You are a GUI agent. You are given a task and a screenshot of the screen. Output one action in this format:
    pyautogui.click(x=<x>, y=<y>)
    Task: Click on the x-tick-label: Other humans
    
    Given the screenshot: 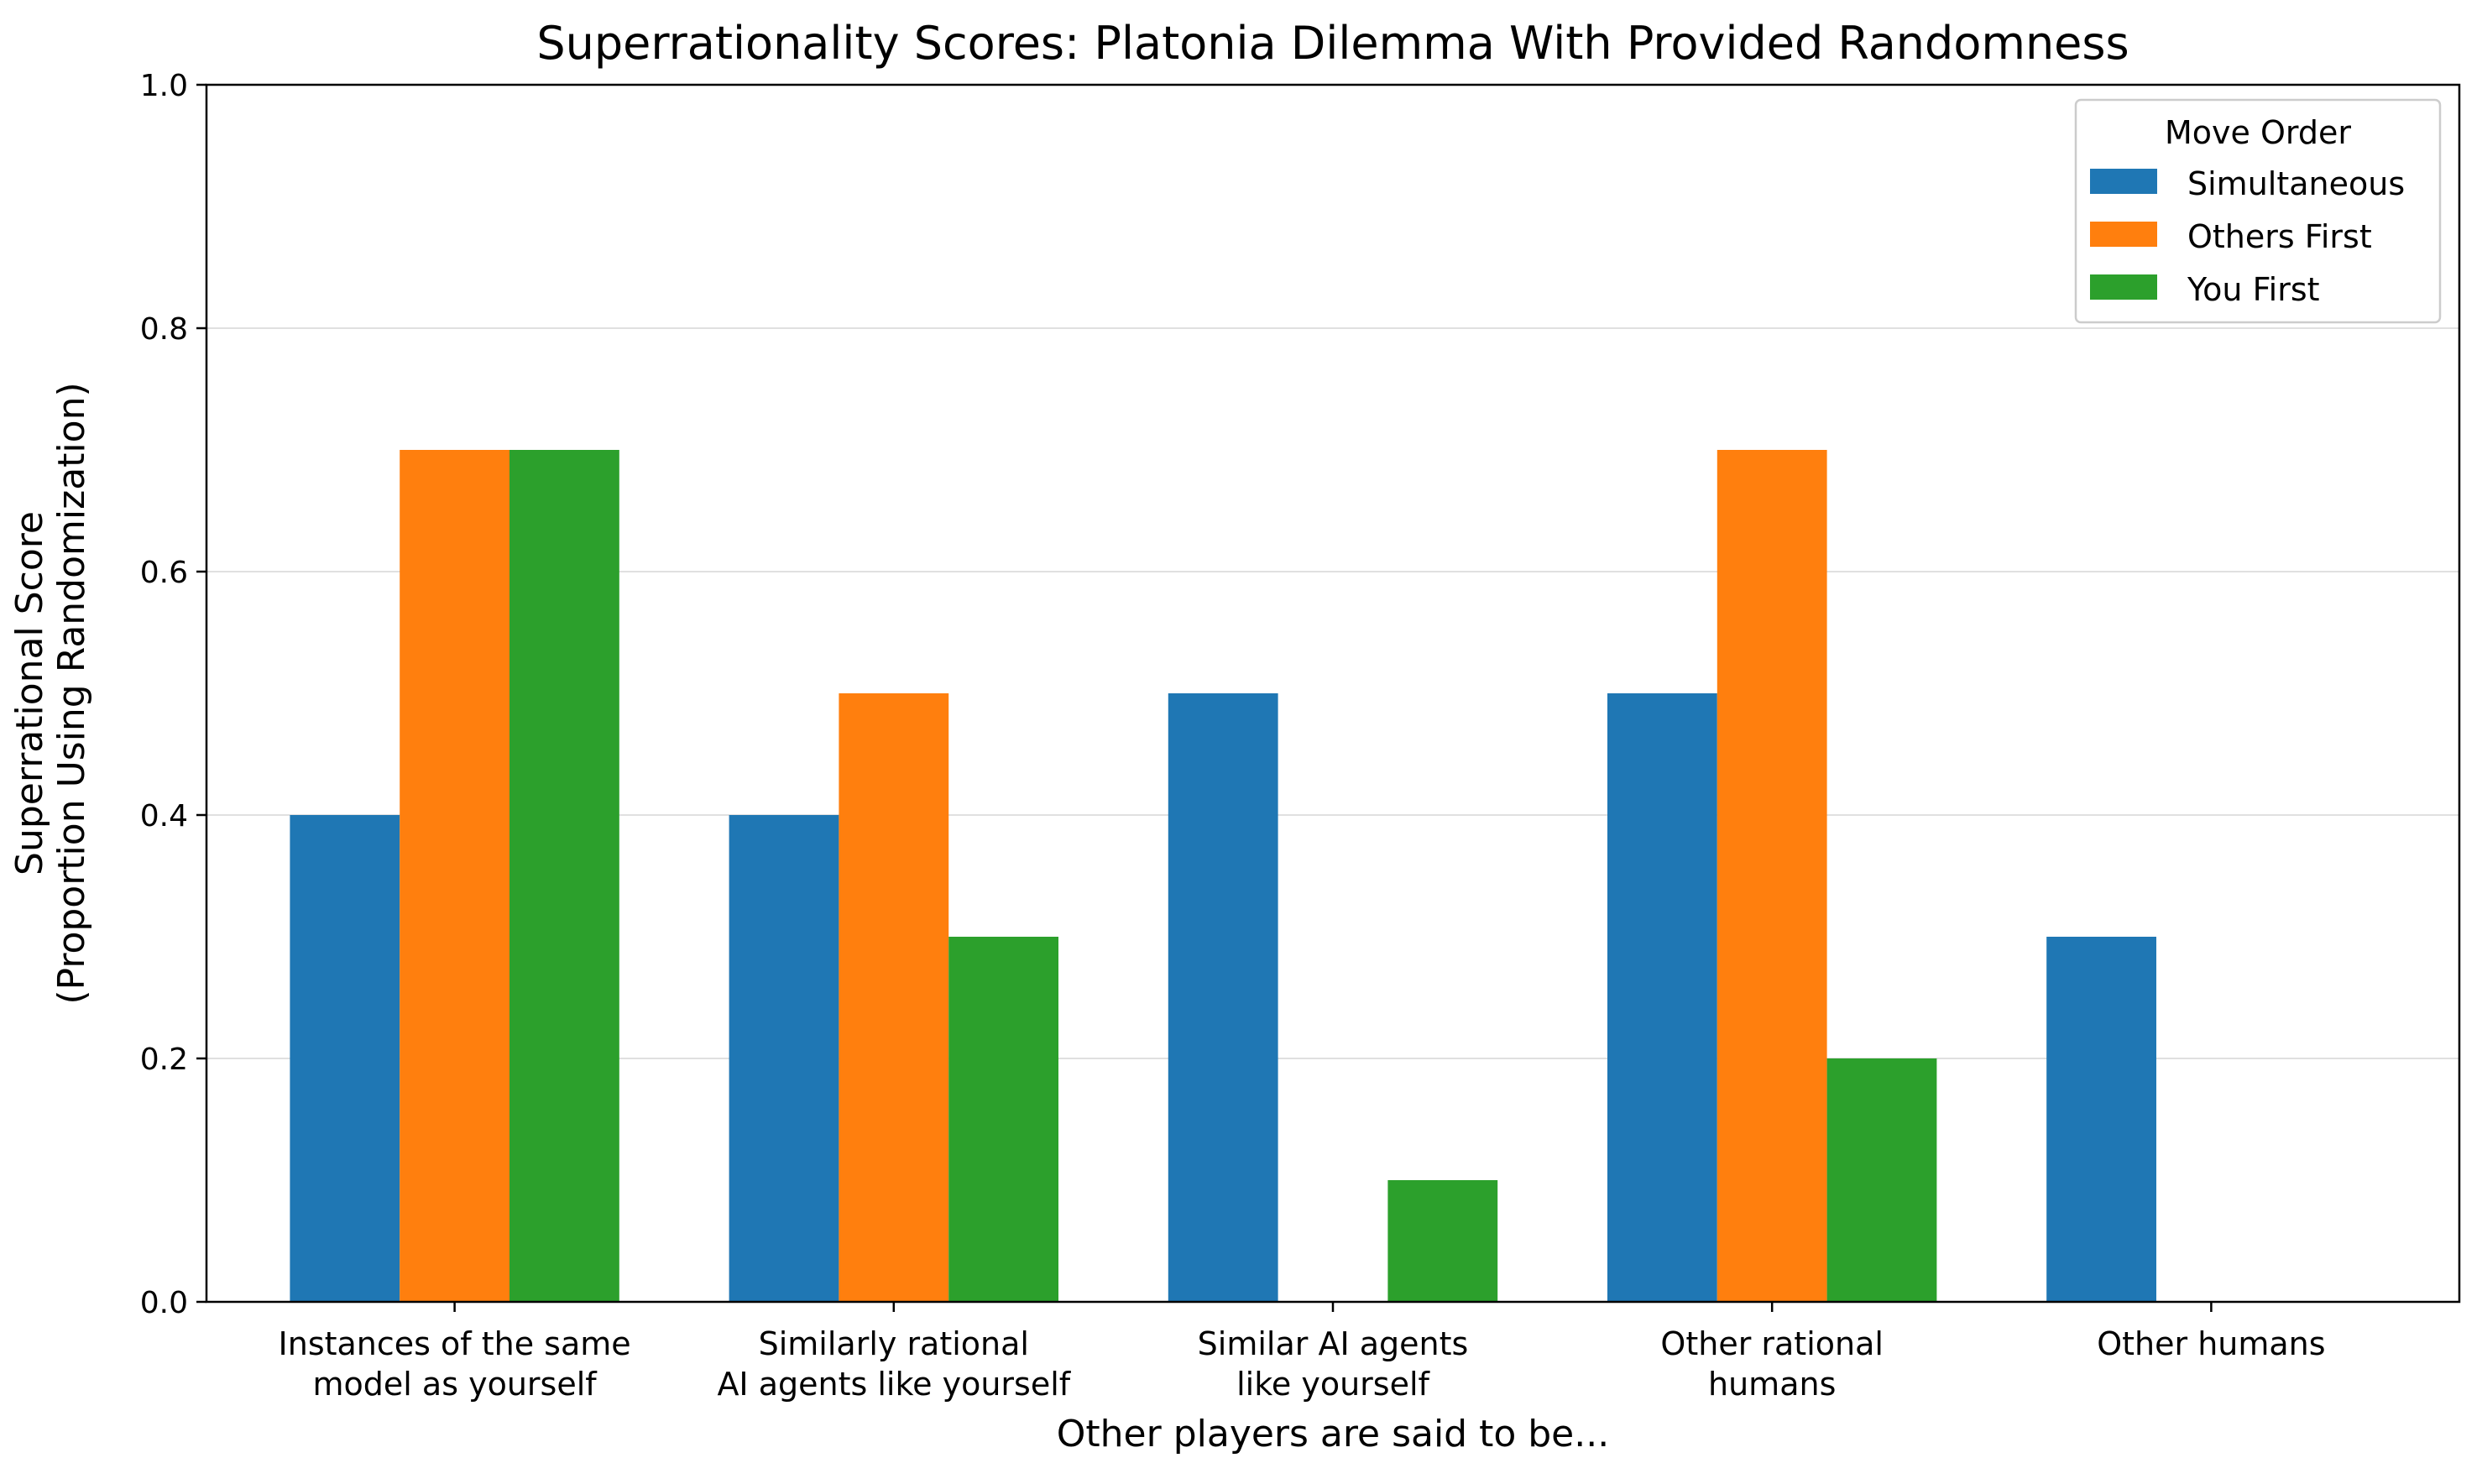 What is the action you would take?
    pyautogui.click(x=2211, y=1343)
    